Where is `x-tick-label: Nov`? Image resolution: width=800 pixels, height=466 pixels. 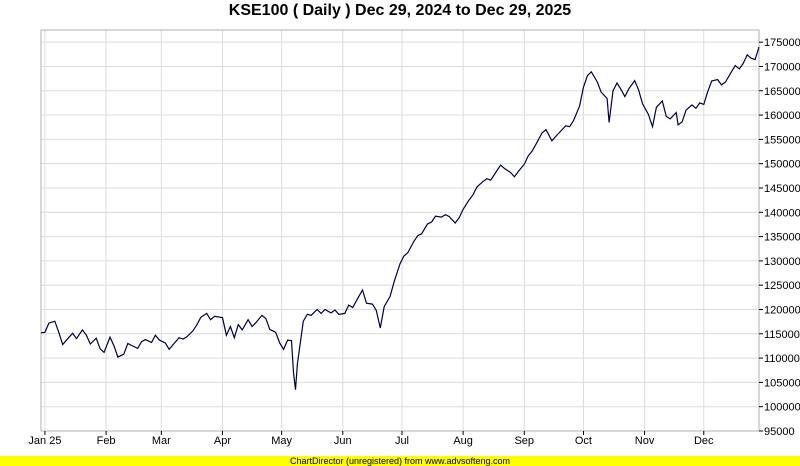 x-tick-label: Nov is located at coordinates (645, 441).